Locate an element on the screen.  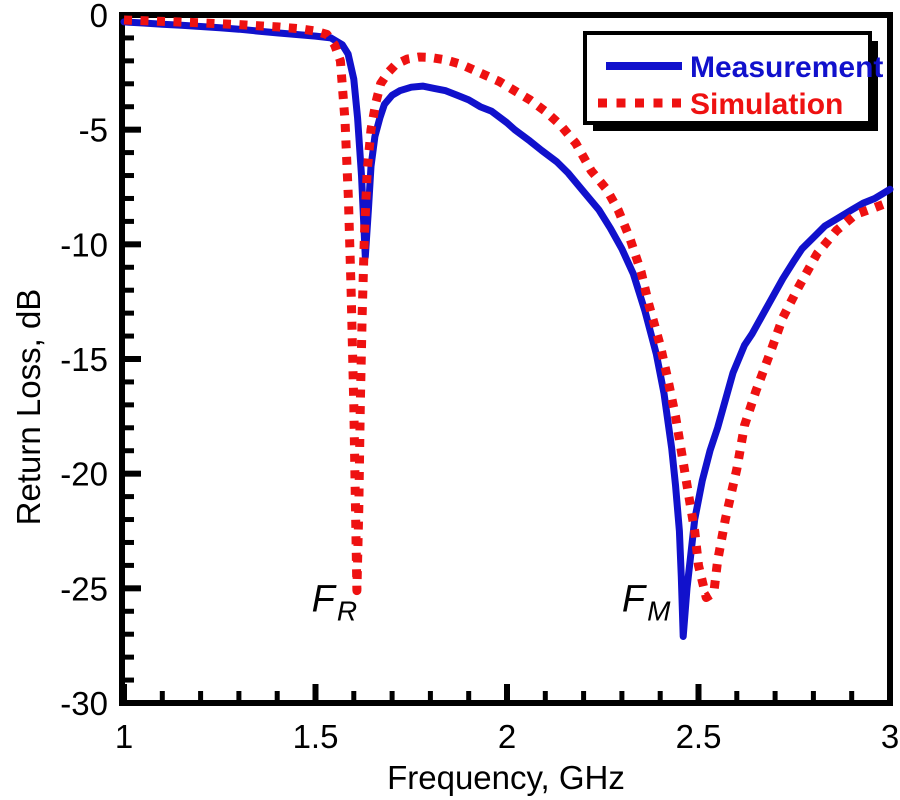
y-axis-title: Return Loss, dB is located at coordinates (28, 407).